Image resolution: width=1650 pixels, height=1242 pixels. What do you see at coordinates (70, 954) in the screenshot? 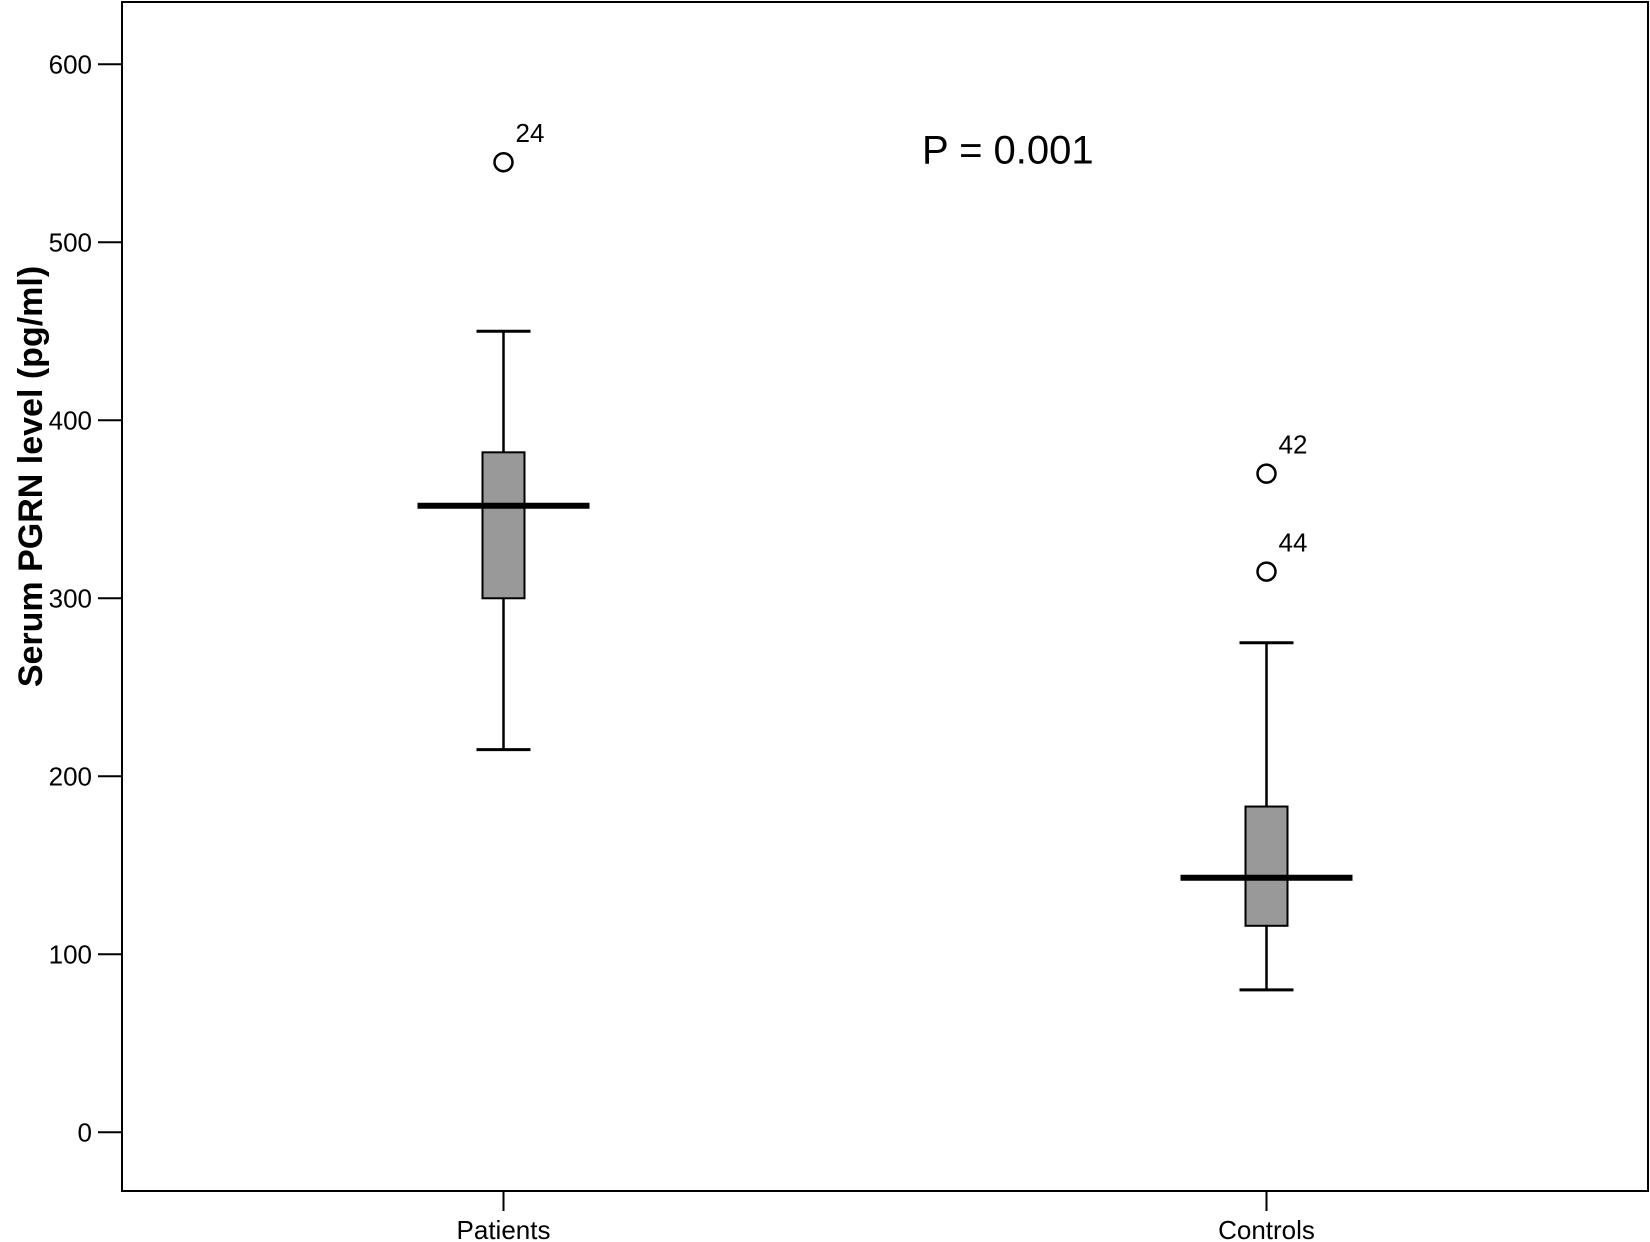
I see `y-tick-label: 100` at bounding box center [70, 954].